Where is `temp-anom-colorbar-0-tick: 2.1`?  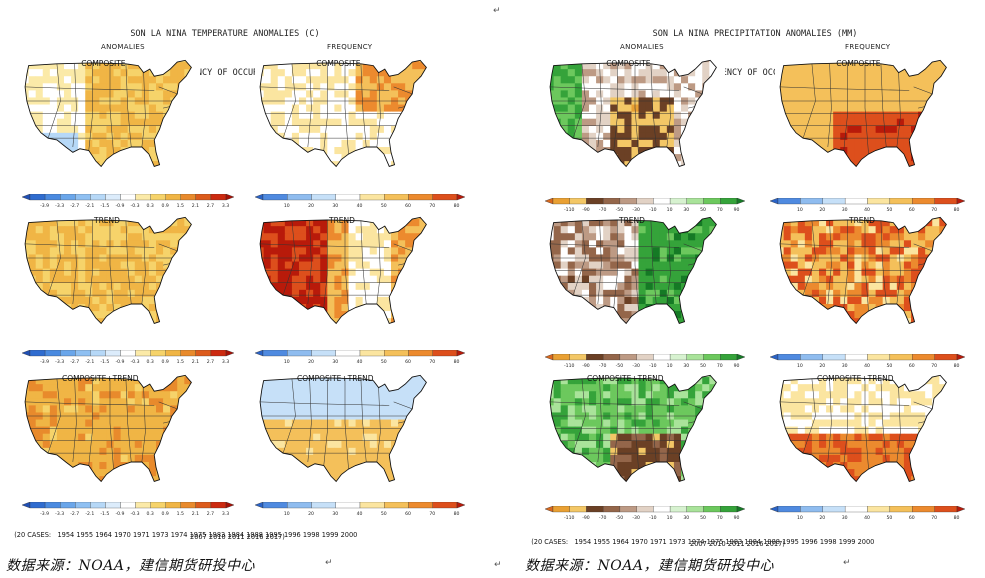 temp-anom-colorbar-0-tick: 2.1 is located at coordinates (195, 205).